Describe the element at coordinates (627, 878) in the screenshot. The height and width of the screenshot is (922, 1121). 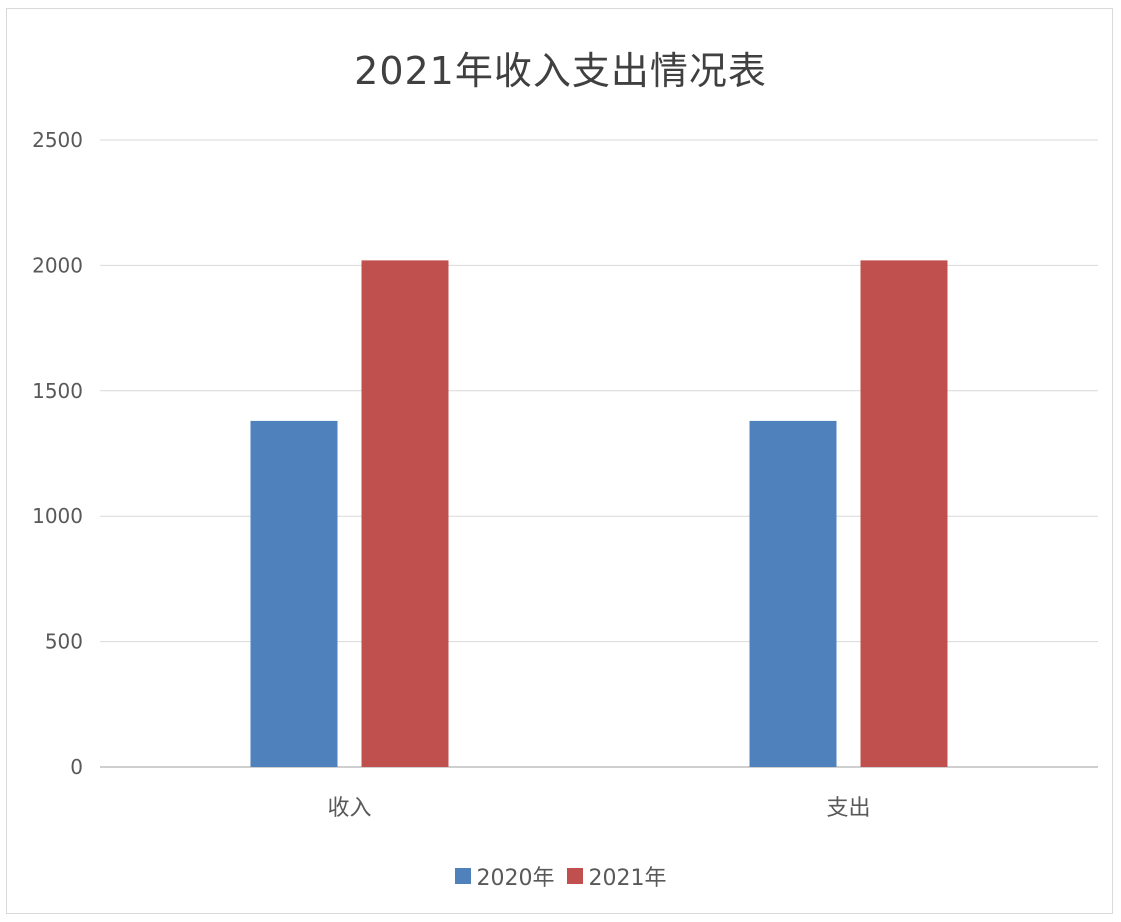
I see `legend-label-2021: 2021年` at that location.